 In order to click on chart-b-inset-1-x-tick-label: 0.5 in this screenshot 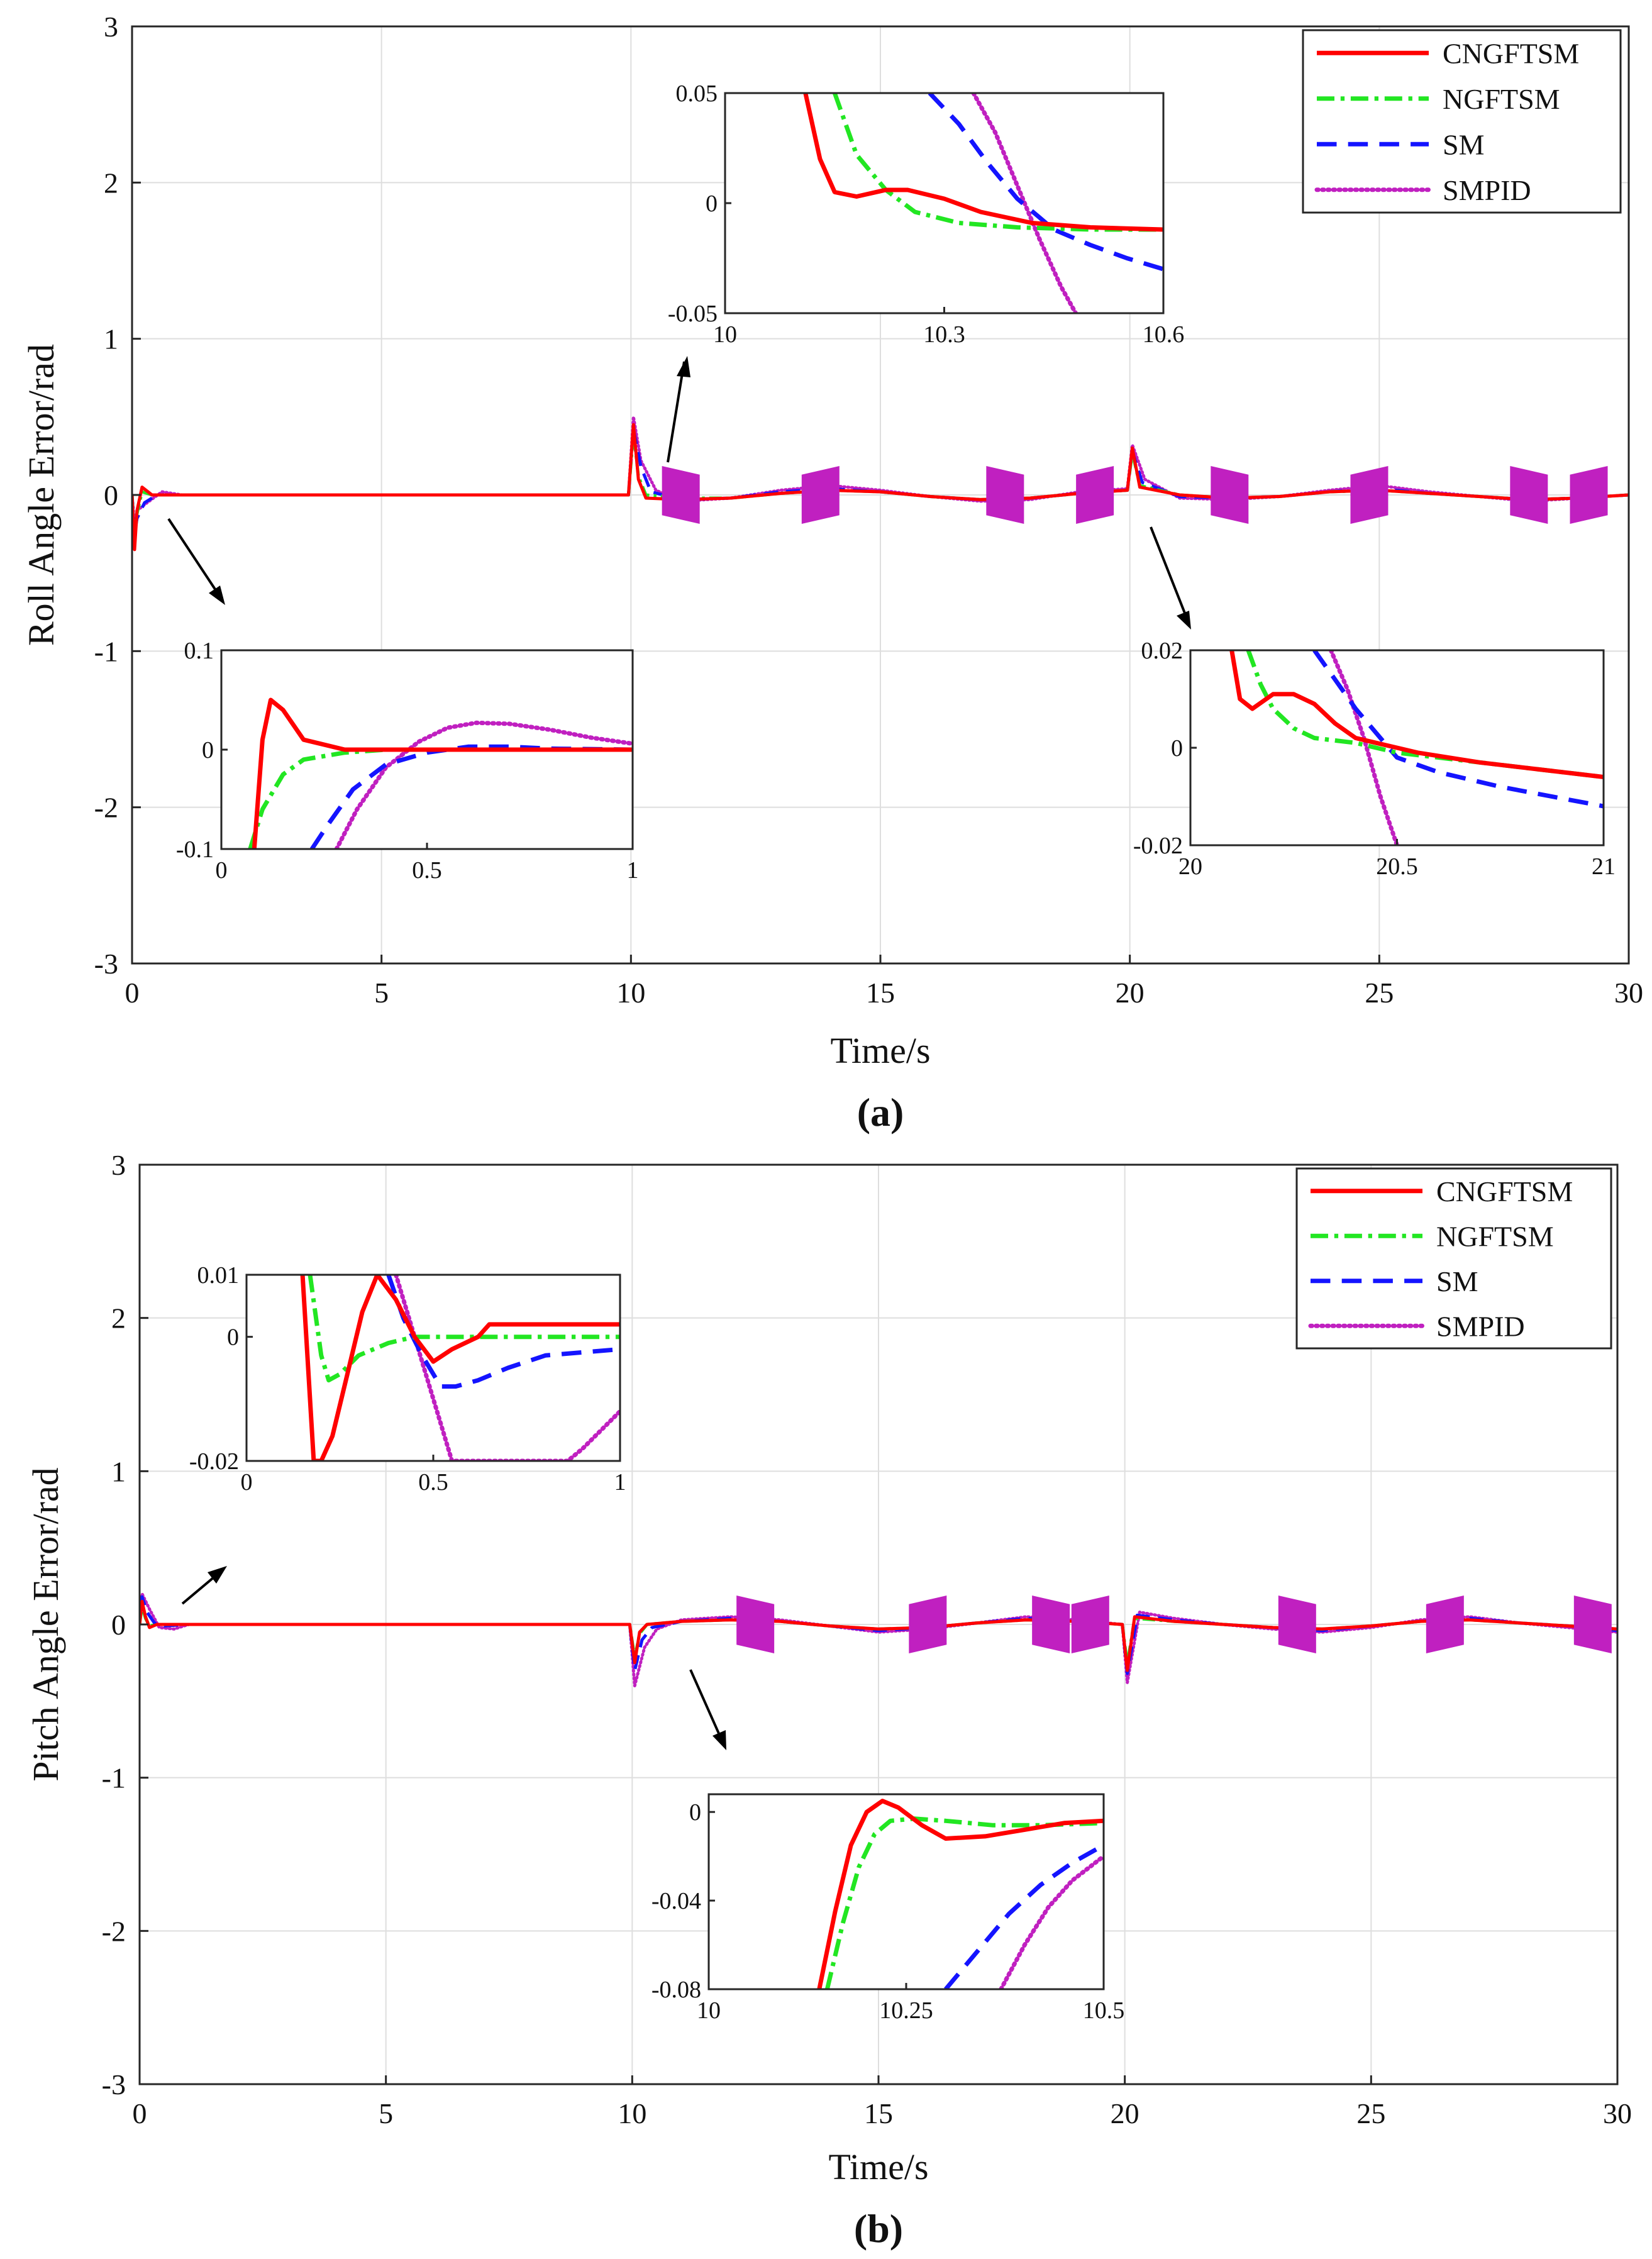, I will do `click(433, 1483)`.